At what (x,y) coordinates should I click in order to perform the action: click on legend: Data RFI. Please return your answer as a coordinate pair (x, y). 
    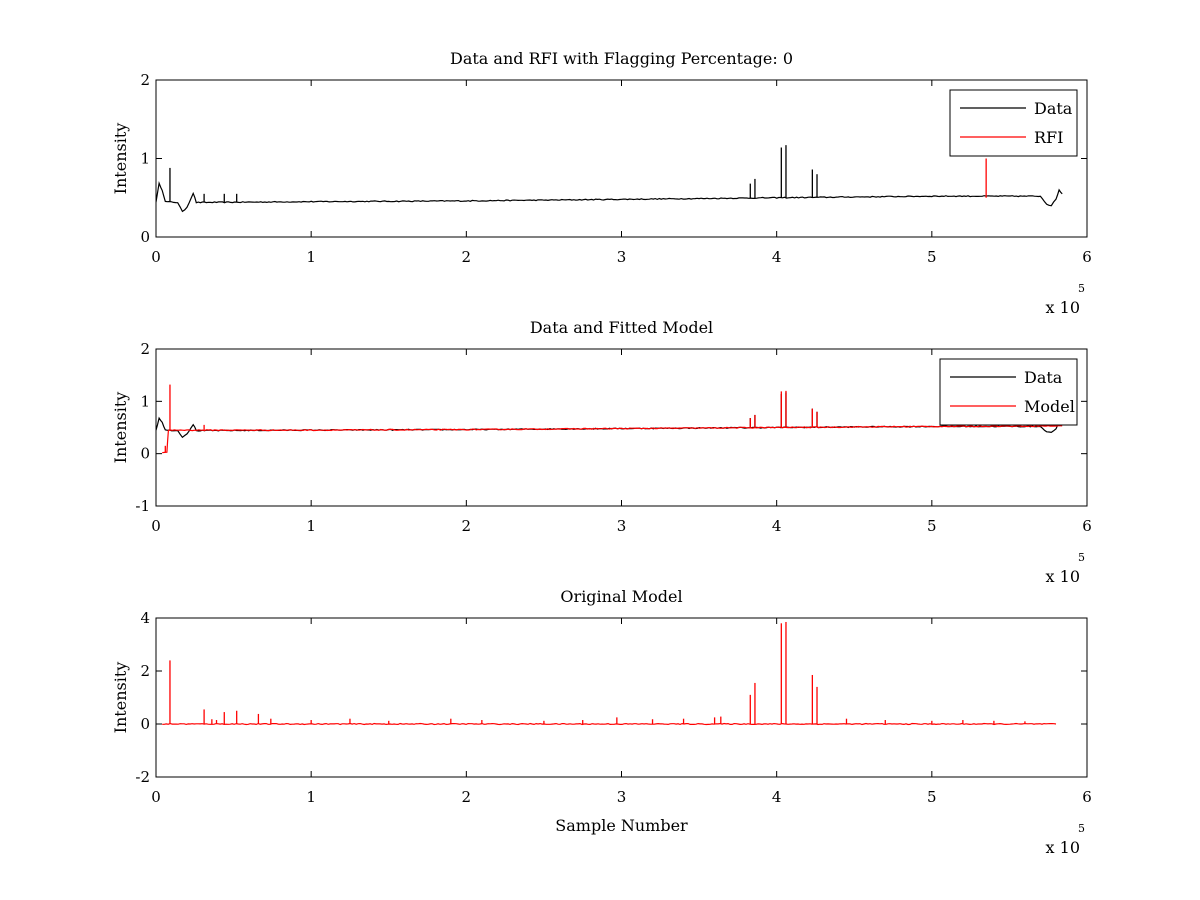
    Looking at the image, I should click on (1013, 123).